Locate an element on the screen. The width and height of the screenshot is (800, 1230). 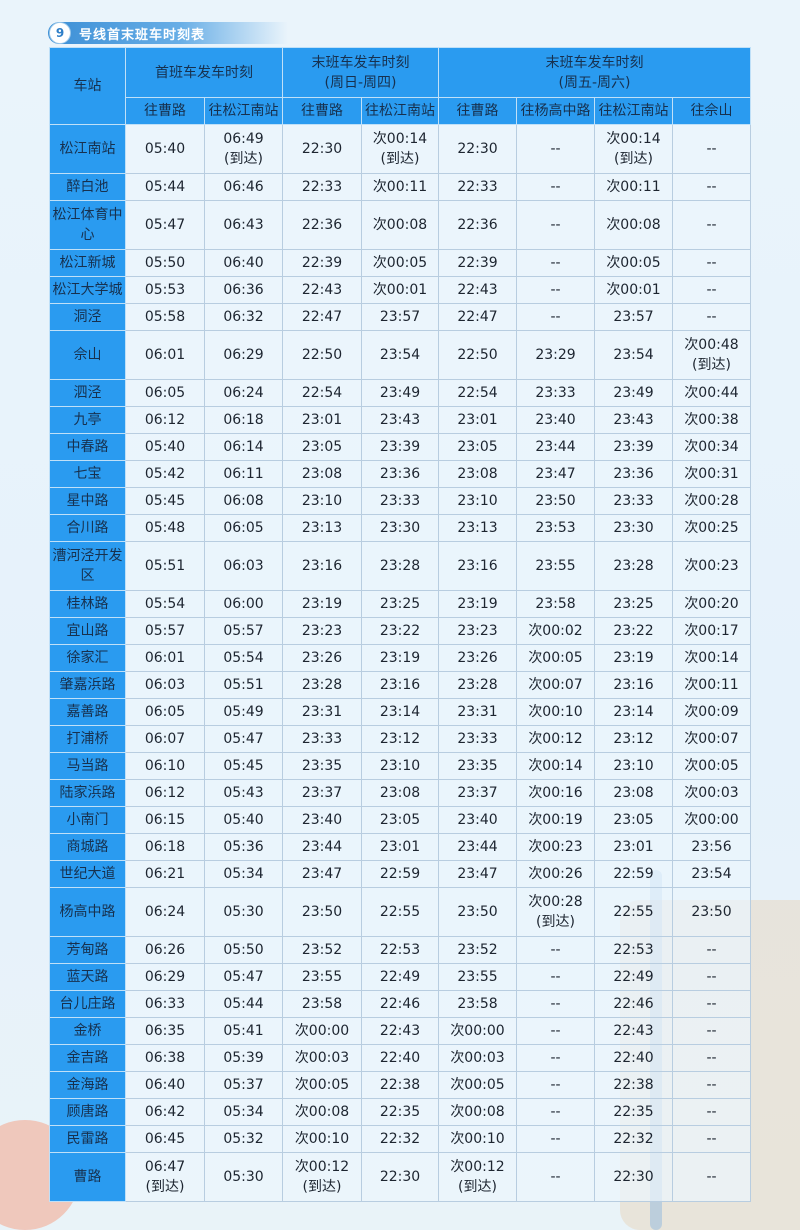
time-cell: 23:50 is located at coordinates (477, 912).